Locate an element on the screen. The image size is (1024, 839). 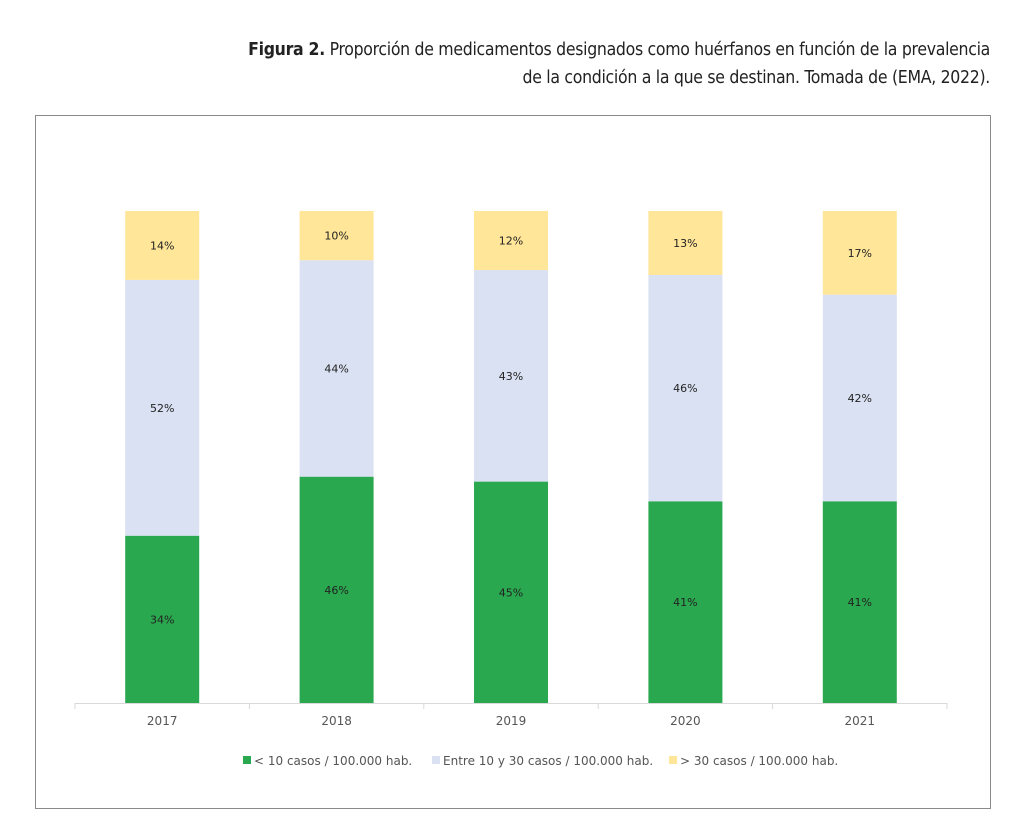
data-label: 34% is located at coordinates (162, 619).